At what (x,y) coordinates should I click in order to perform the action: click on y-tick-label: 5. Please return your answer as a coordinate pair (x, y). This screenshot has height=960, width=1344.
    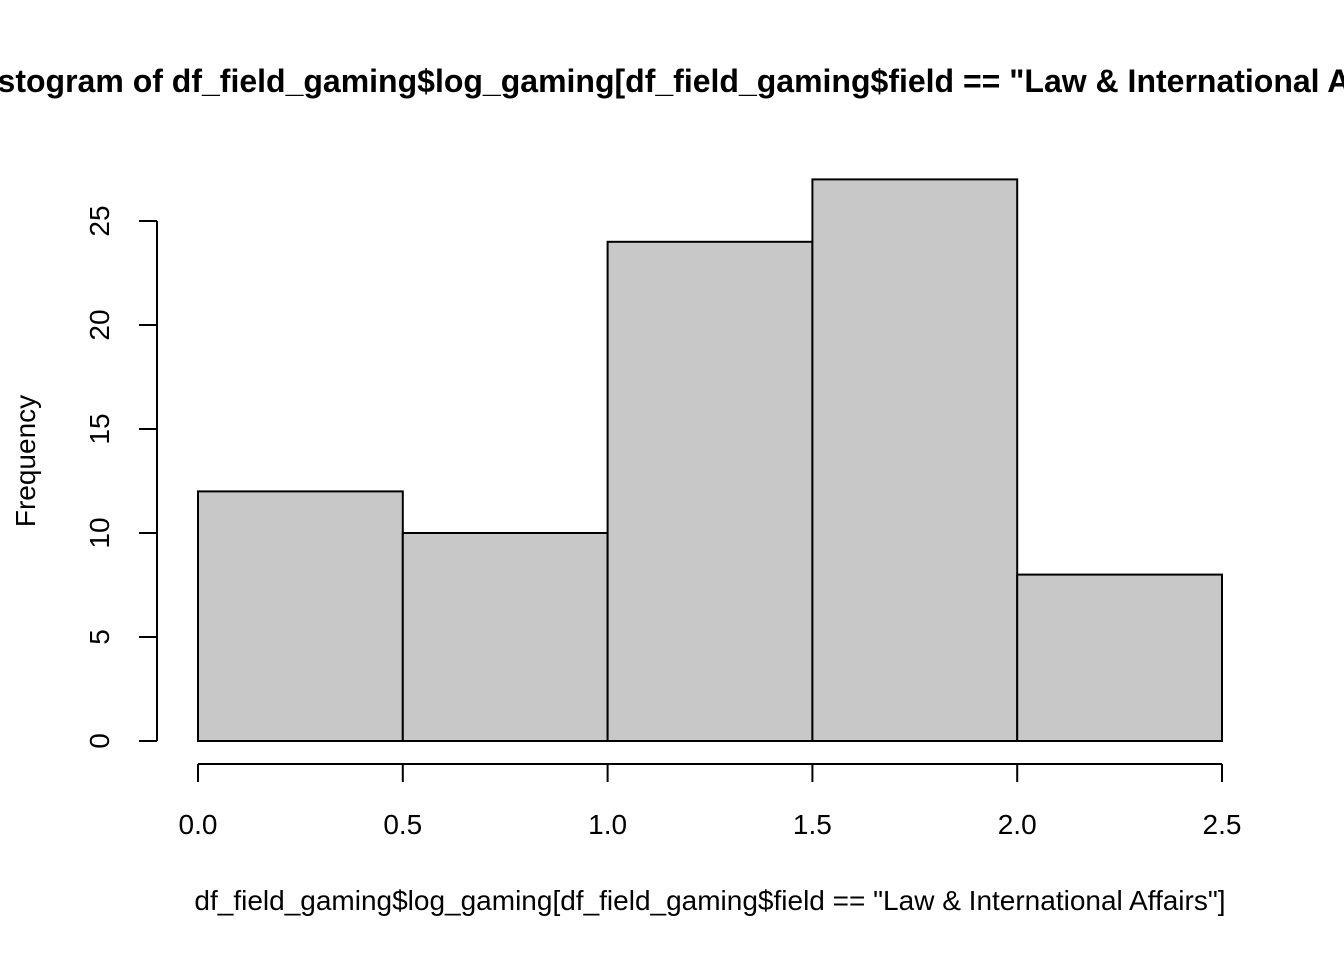
    Looking at the image, I should click on (99, 637).